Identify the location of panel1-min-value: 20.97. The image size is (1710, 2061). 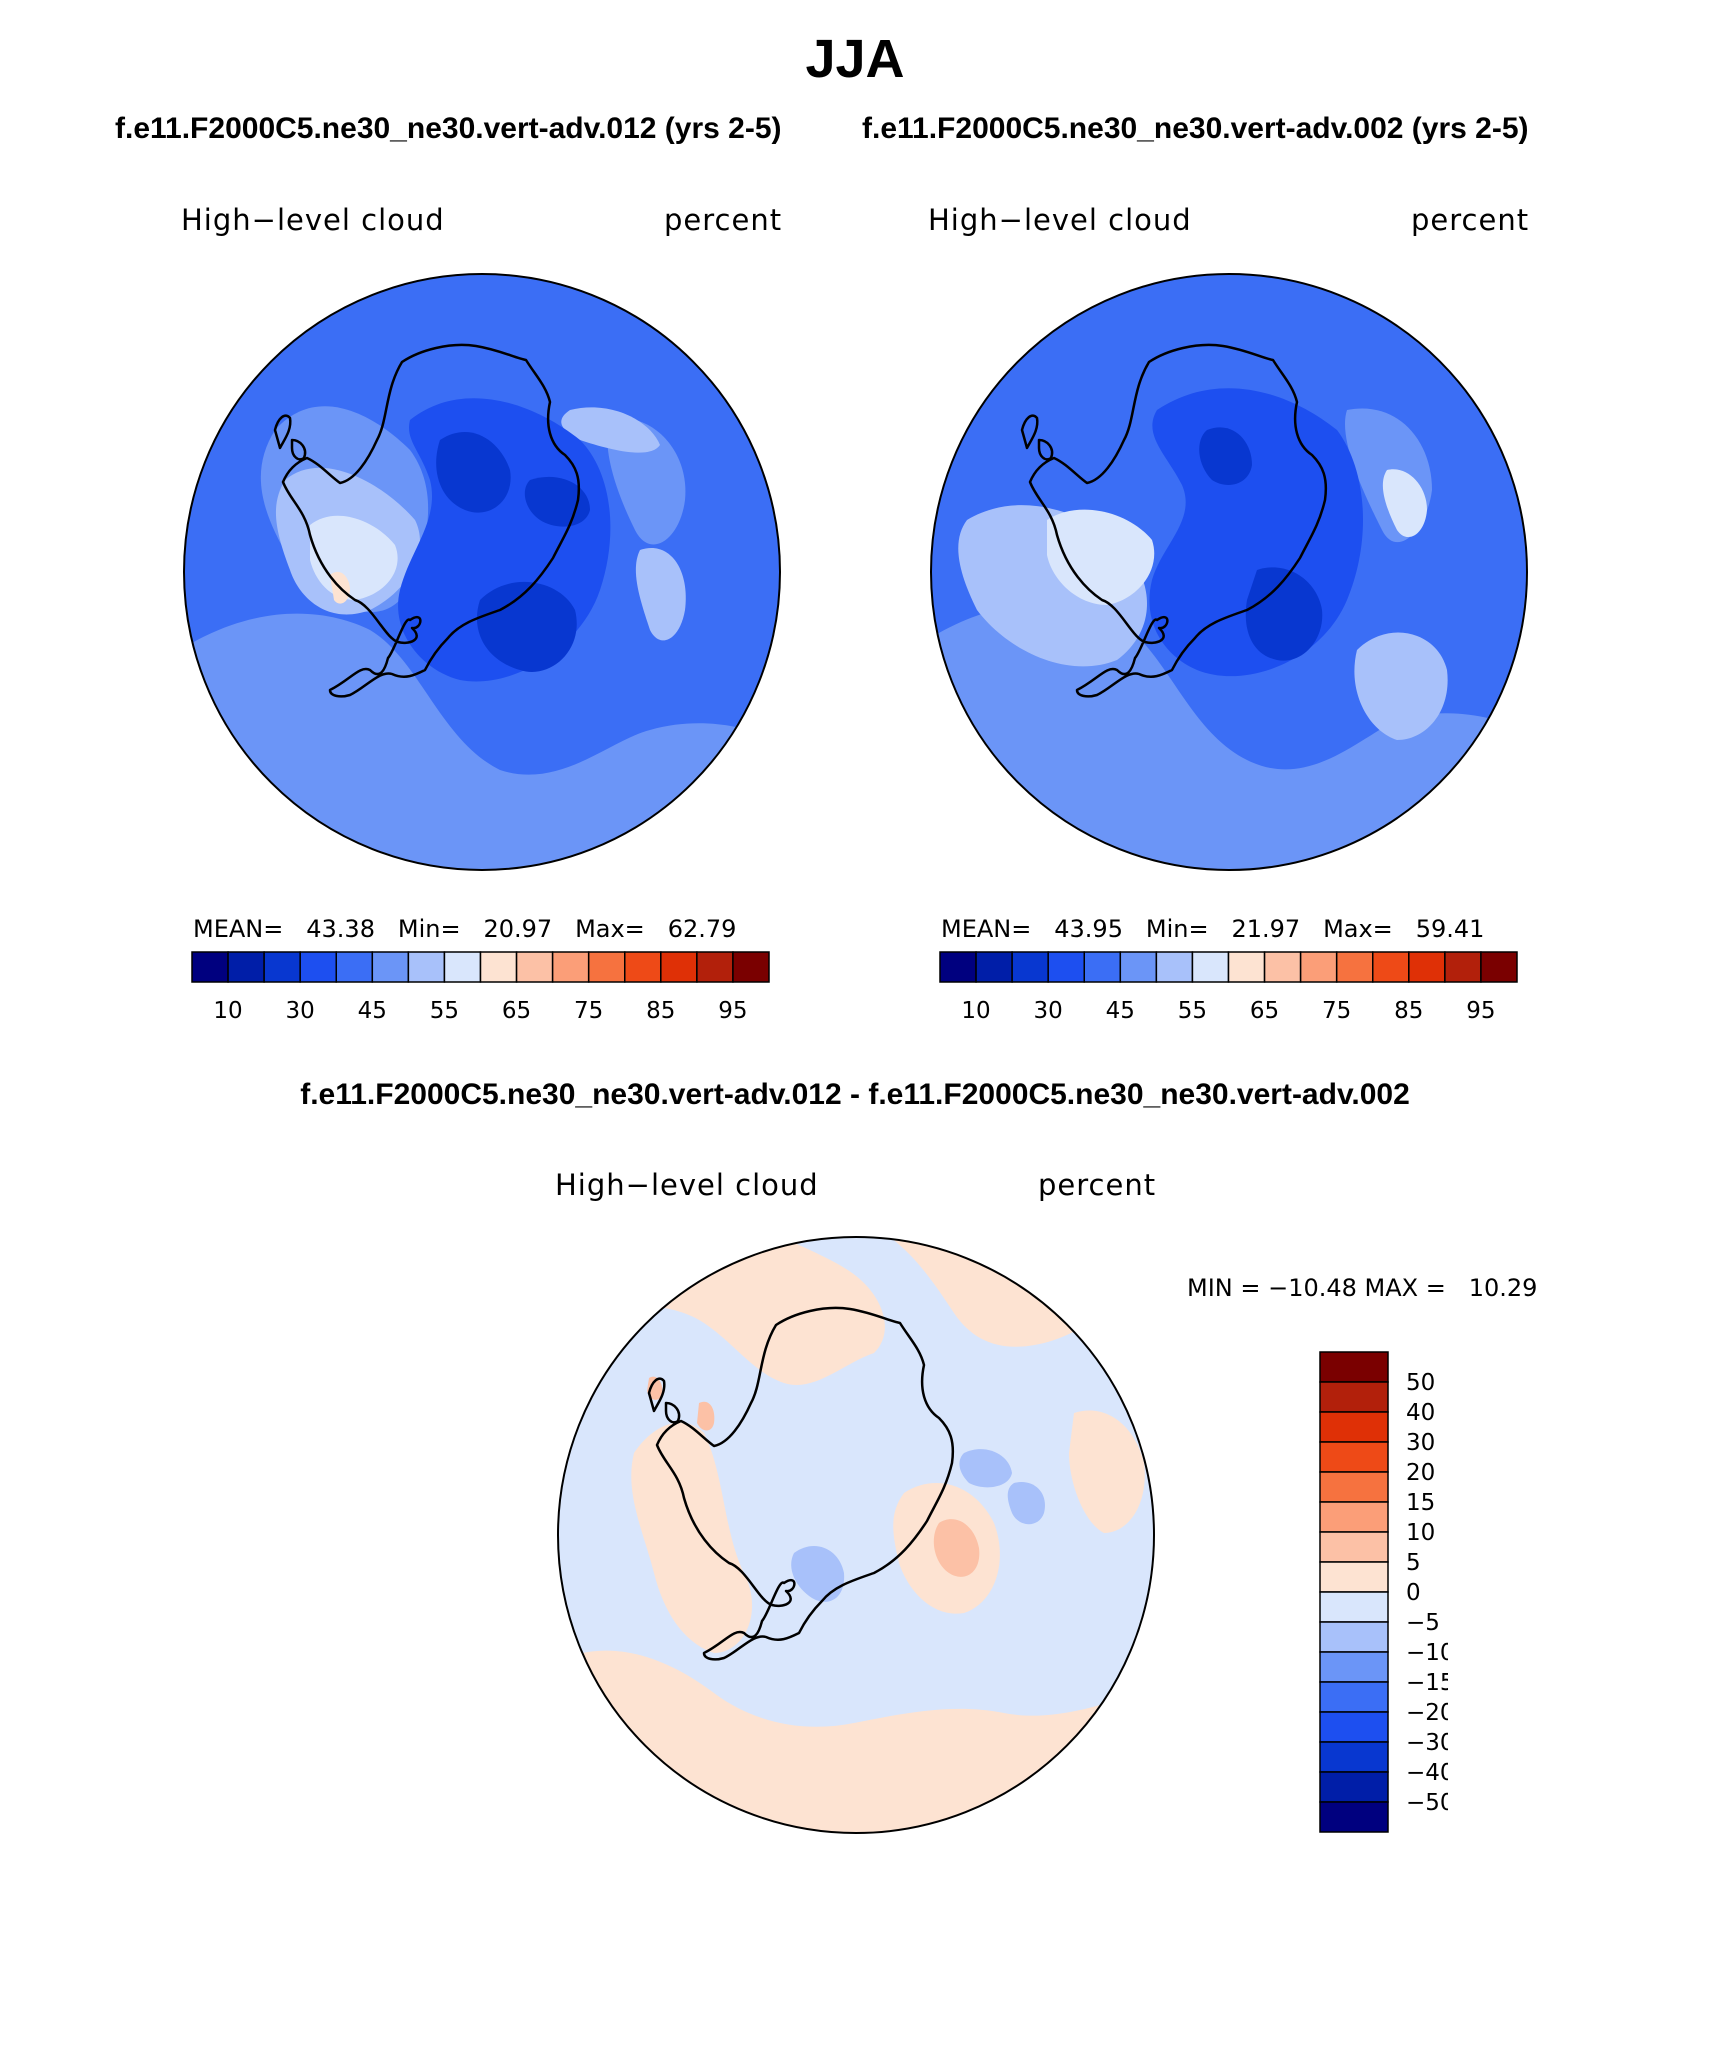
(518, 929).